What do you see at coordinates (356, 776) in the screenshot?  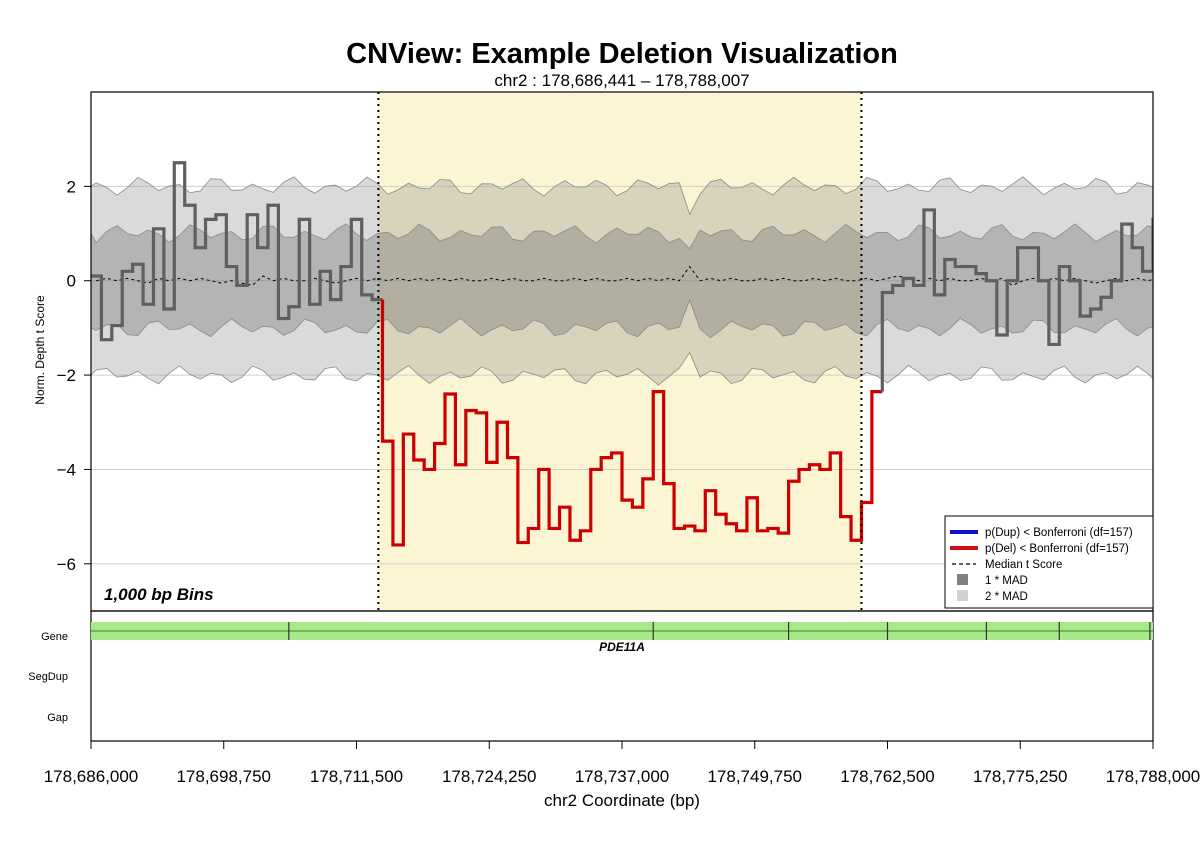 I see `x-tick-label: 178,711,500` at bounding box center [356, 776].